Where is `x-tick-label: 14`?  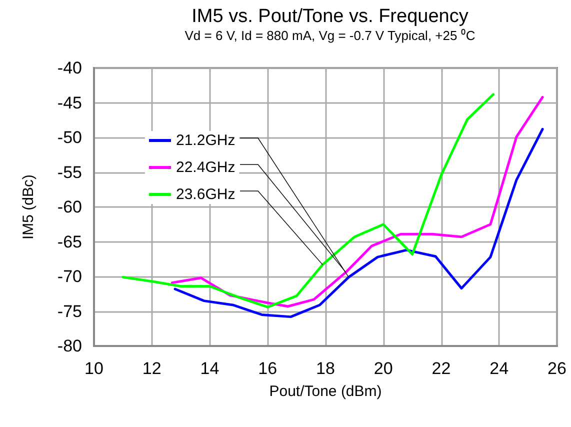
x-tick-label: 14 is located at coordinates (210, 368).